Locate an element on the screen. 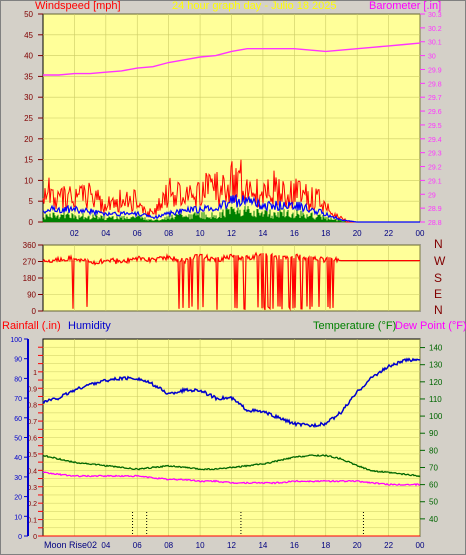 The width and height of the screenshot is (466, 555). y2-tick-label: 29.5 is located at coordinates (435, 126).